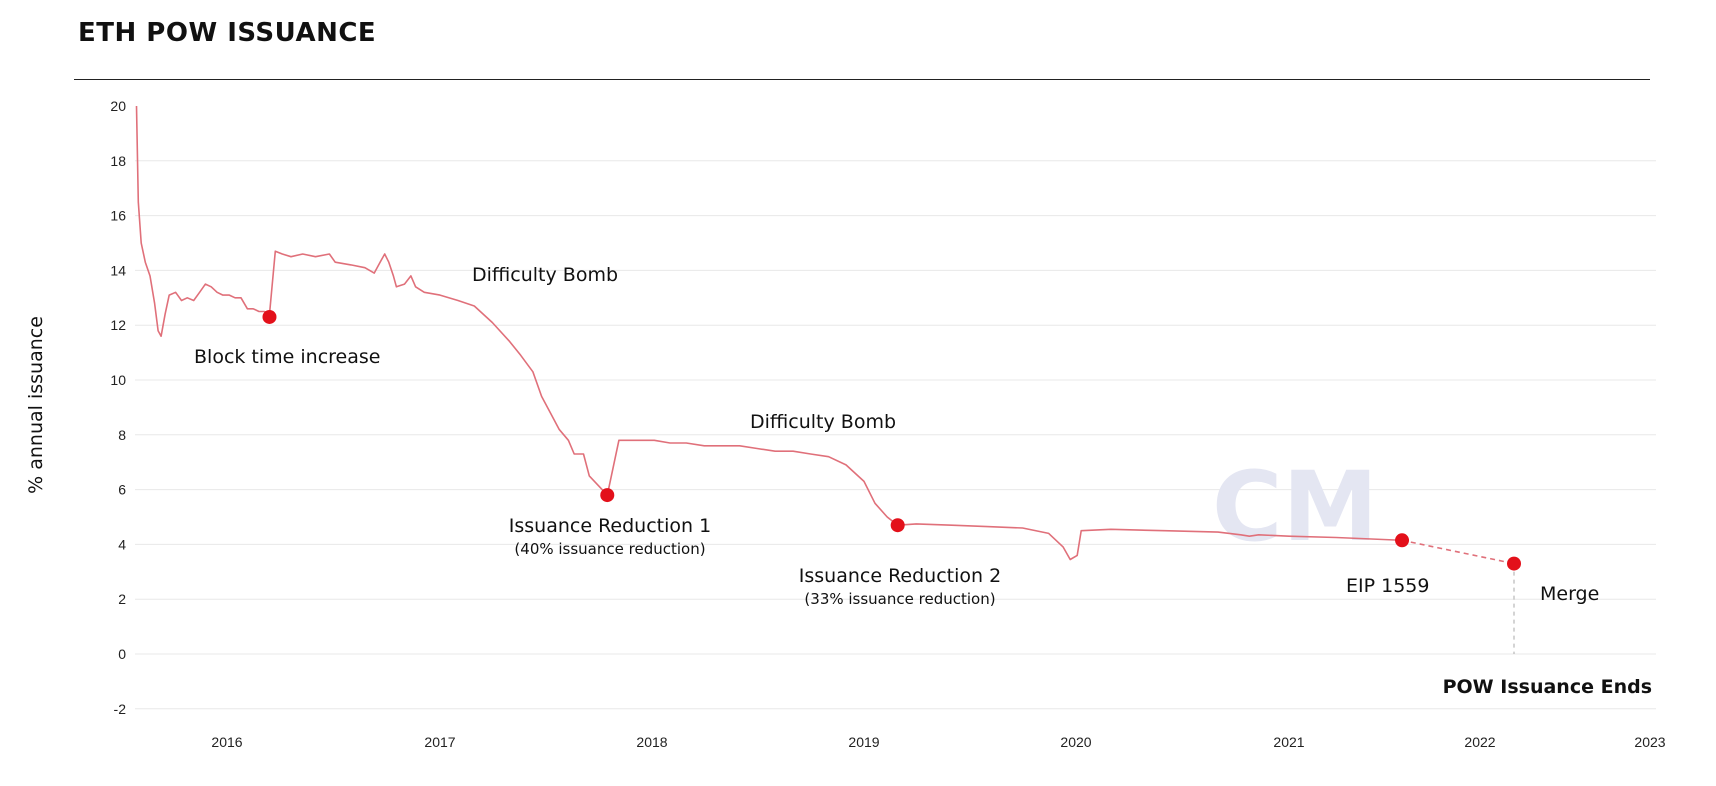  Describe the element at coordinates (122, 435) in the screenshot. I see `y-tick-label-6: 8` at that location.